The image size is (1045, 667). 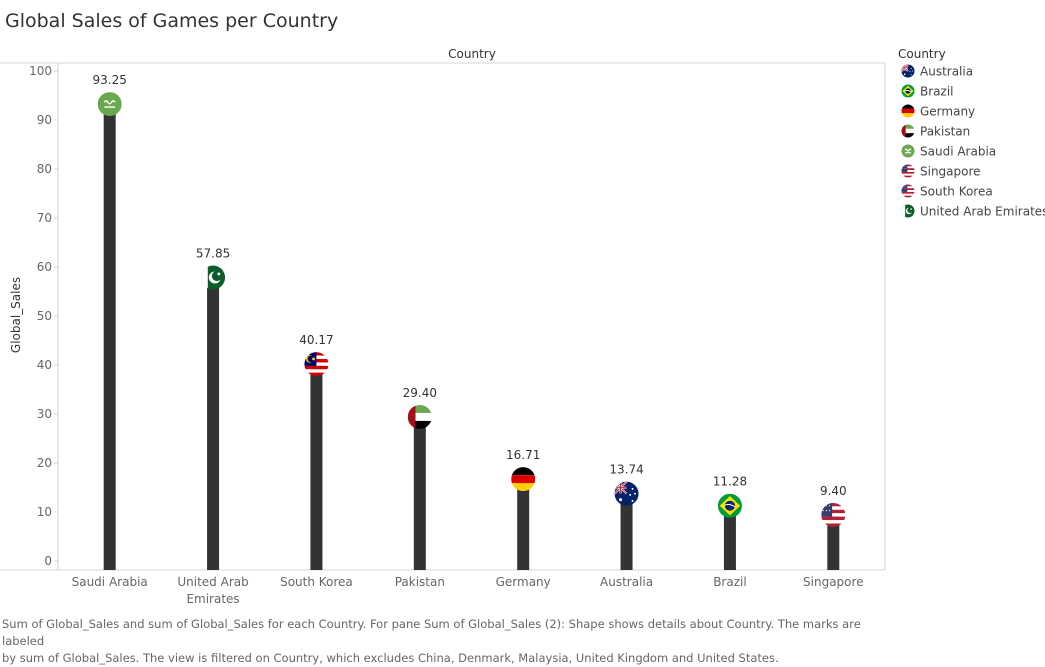 I want to click on y-tick-label: 40, so click(x=44, y=365).